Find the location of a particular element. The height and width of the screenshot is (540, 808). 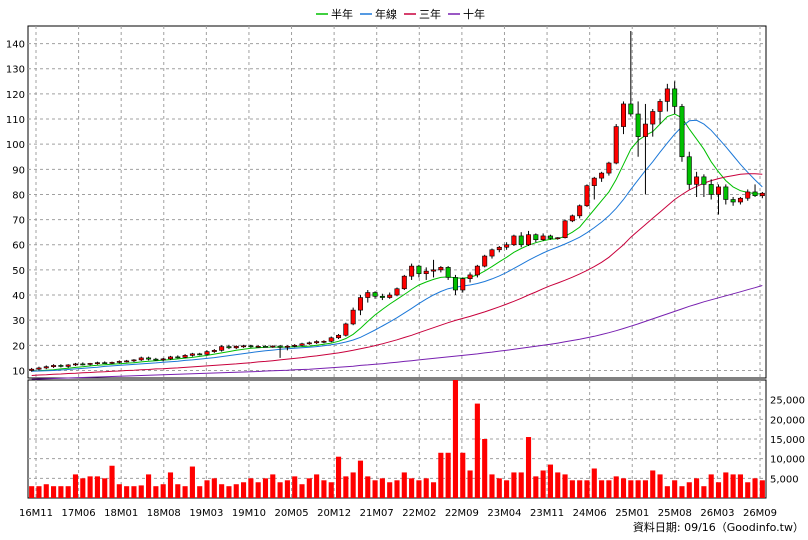

volume-y-tick-label: 10,000 is located at coordinates (787, 460).